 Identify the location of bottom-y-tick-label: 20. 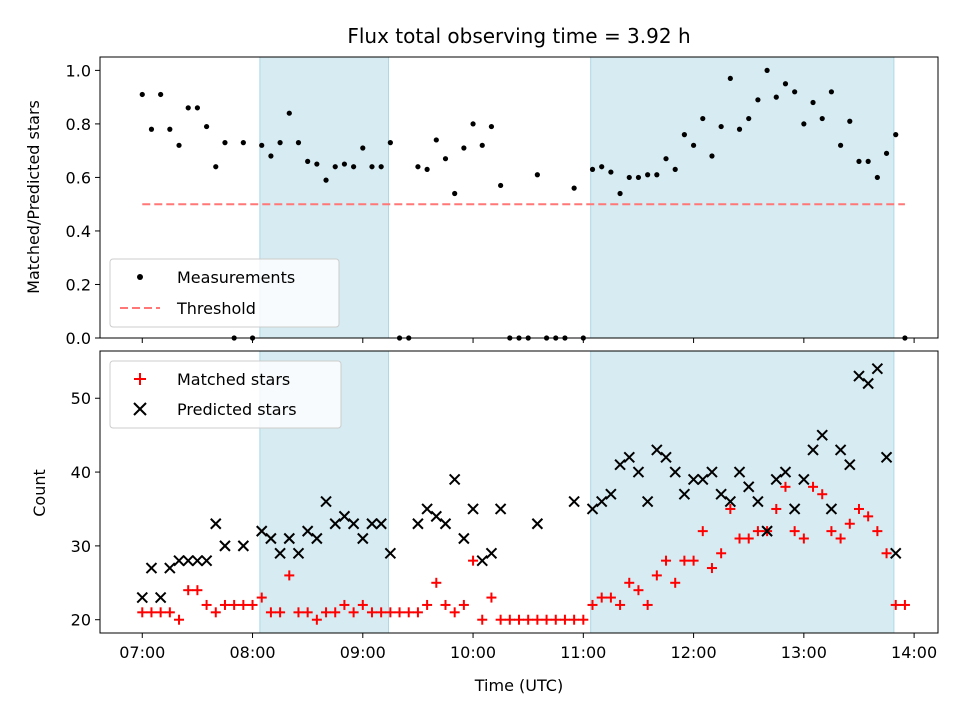
(81, 620).